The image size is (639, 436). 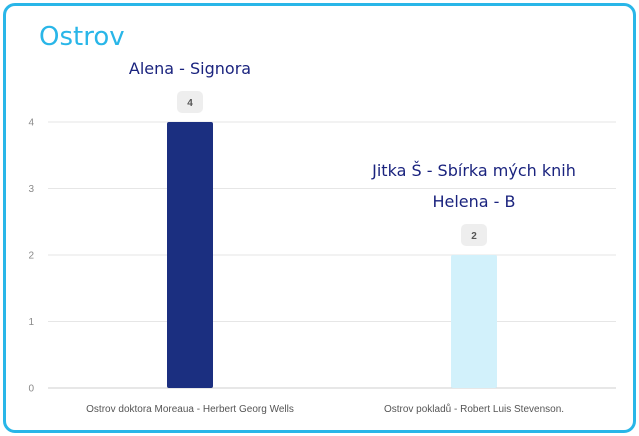 What do you see at coordinates (473, 170) in the screenshot?
I see `bar-annotation: Jitka Š - Sbírka mých knih` at bounding box center [473, 170].